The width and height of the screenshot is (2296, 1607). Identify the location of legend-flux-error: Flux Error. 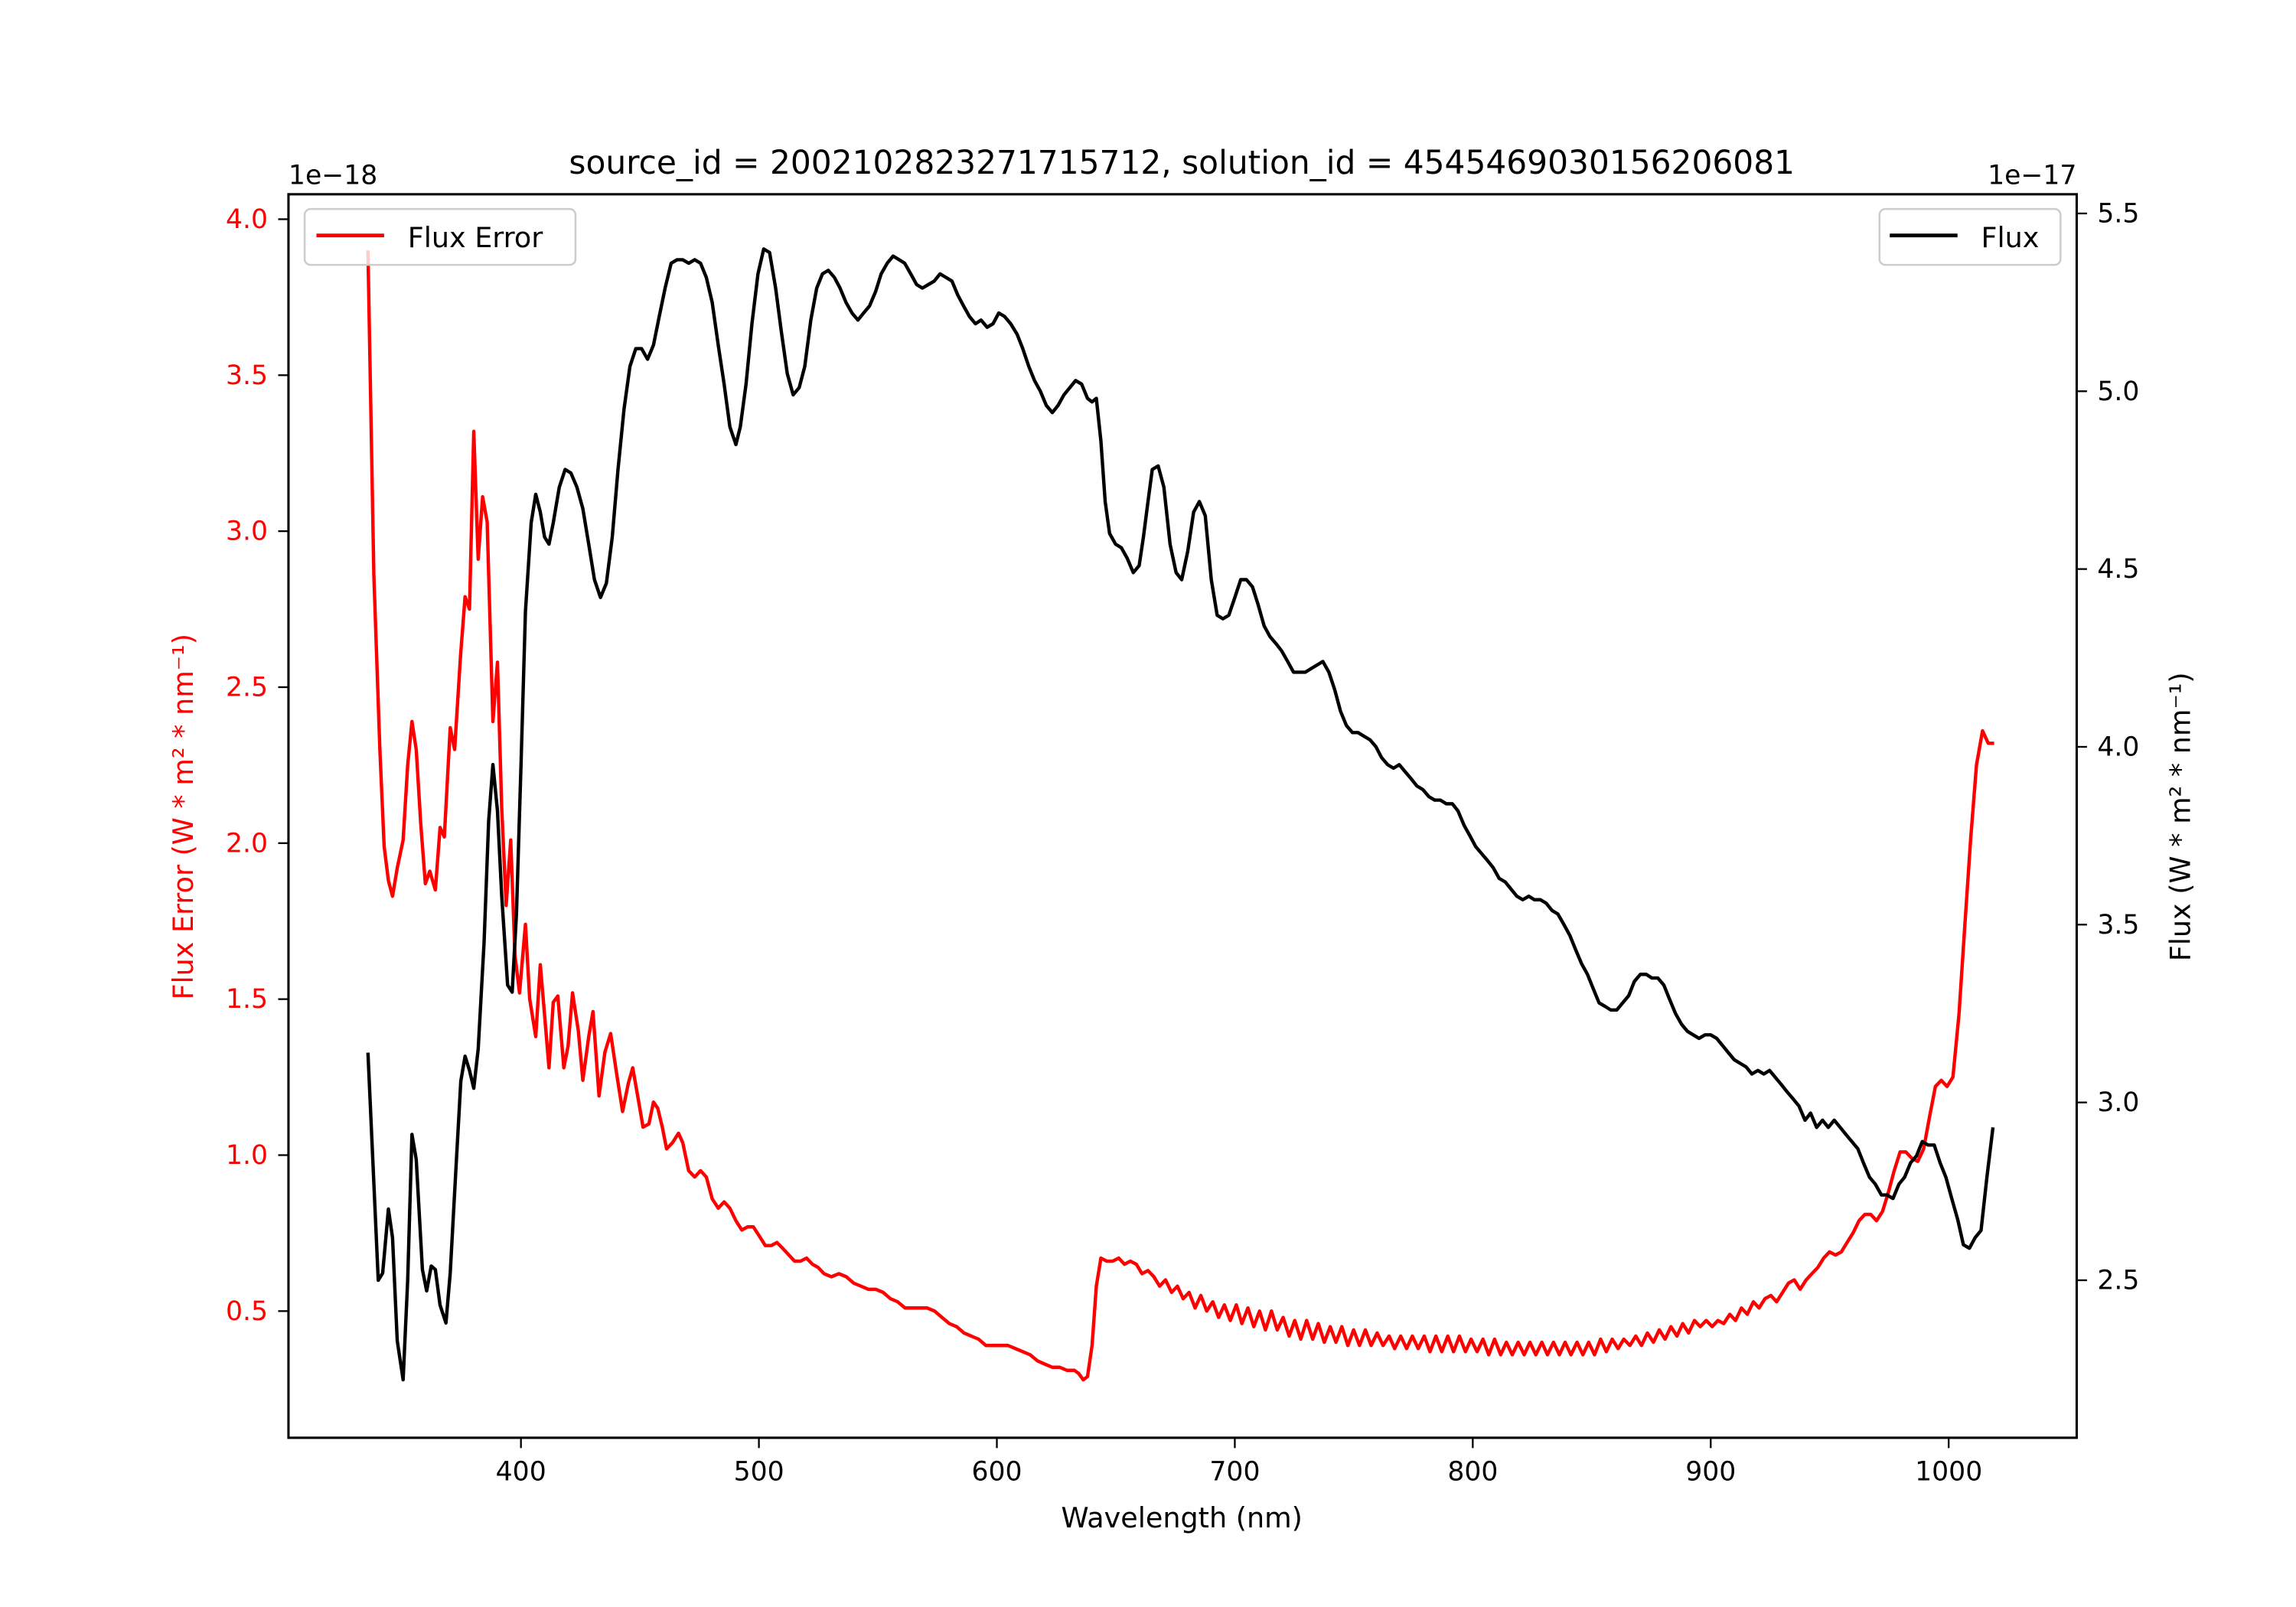
(440, 237).